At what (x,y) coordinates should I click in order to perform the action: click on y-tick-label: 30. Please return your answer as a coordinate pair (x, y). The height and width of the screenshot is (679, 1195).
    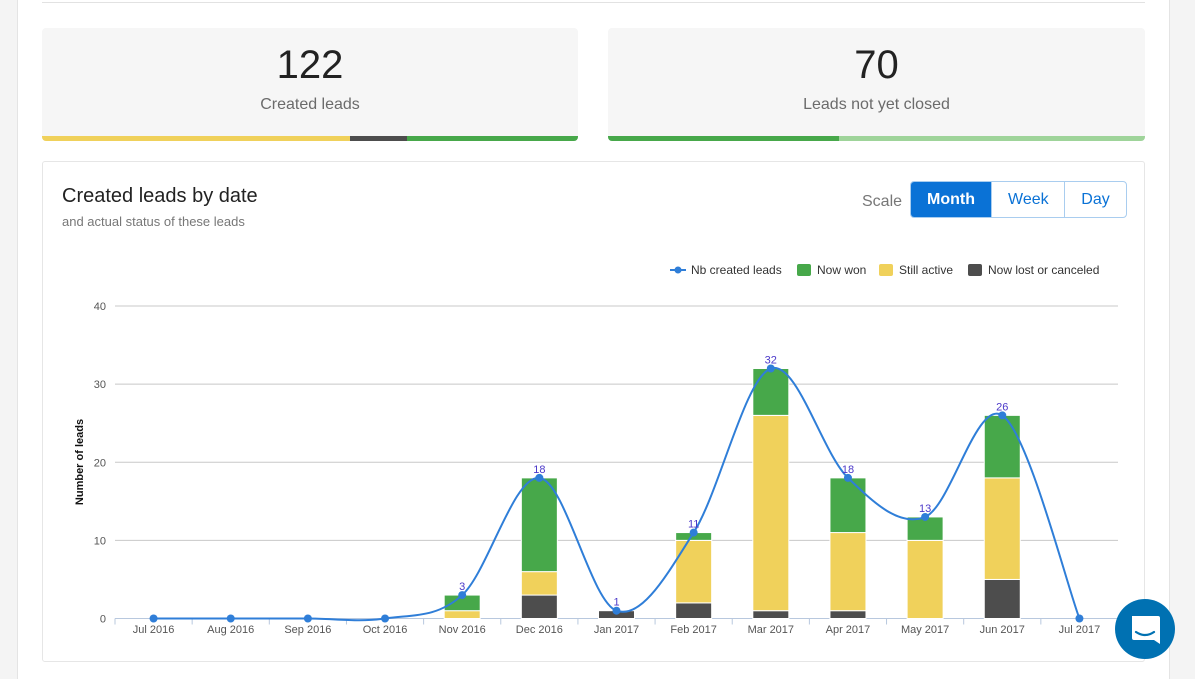
    Looking at the image, I should click on (100, 385).